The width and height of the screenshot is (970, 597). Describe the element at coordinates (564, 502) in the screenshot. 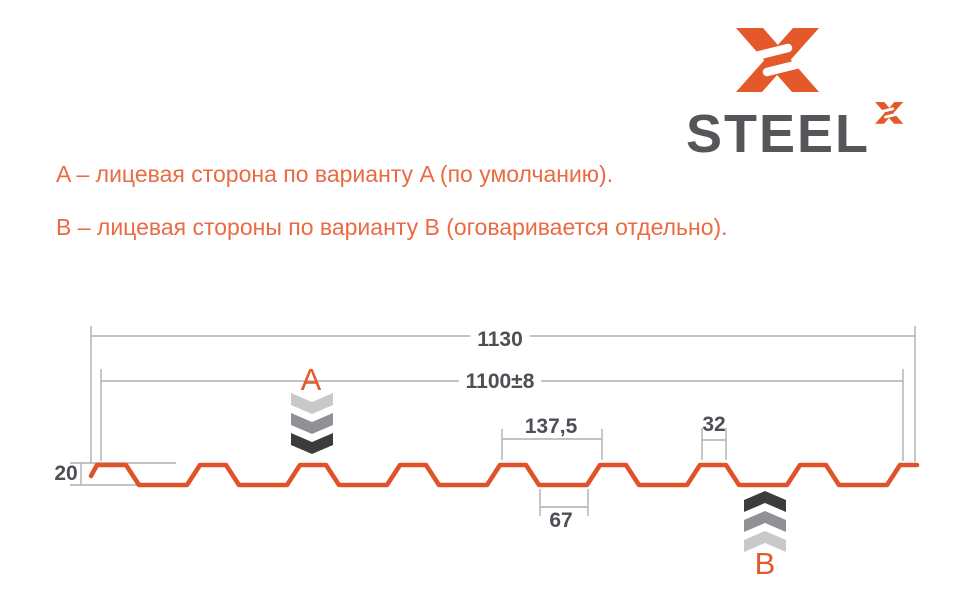

I see `dim-line-rib-bottom` at that location.